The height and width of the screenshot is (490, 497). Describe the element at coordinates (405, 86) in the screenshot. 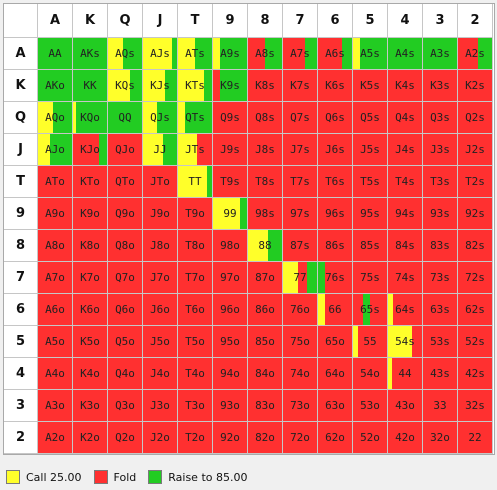

I see `hand-cell-K4s: K4s` at that location.